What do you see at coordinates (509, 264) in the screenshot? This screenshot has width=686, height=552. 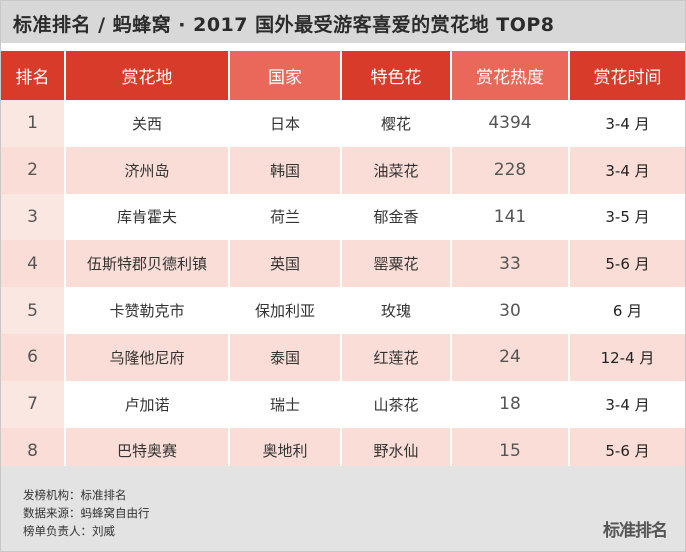 I see `popularity-cell: 33` at bounding box center [509, 264].